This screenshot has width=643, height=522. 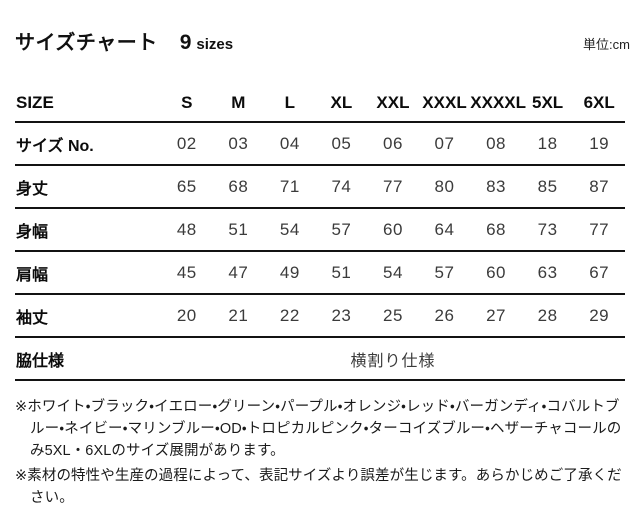 I want to click on column-header: XL, so click(x=341, y=104).